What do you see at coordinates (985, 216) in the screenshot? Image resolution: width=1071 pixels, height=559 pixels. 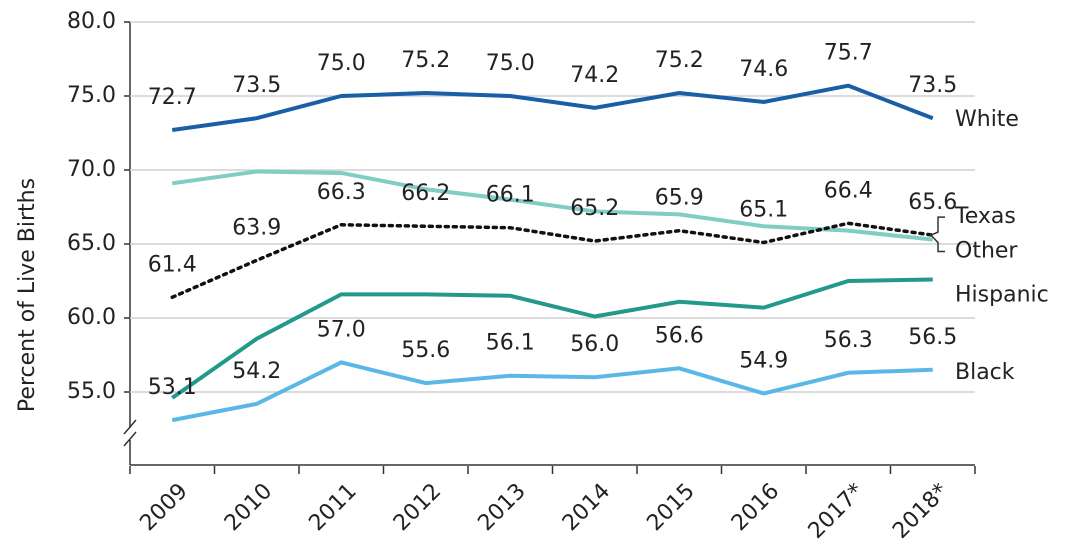 I see `legend-label: Texas` at bounding box center [985, 216].